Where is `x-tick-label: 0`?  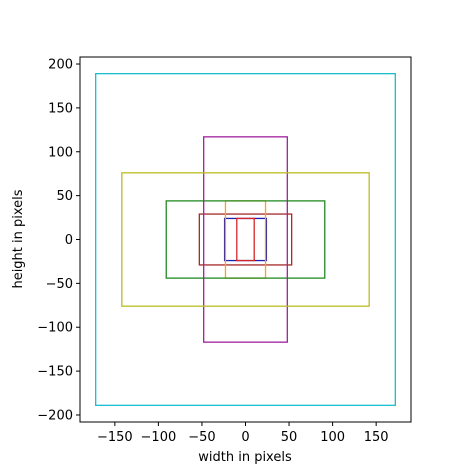 x-tick-label: 0 is located at coordinates (245, 437).